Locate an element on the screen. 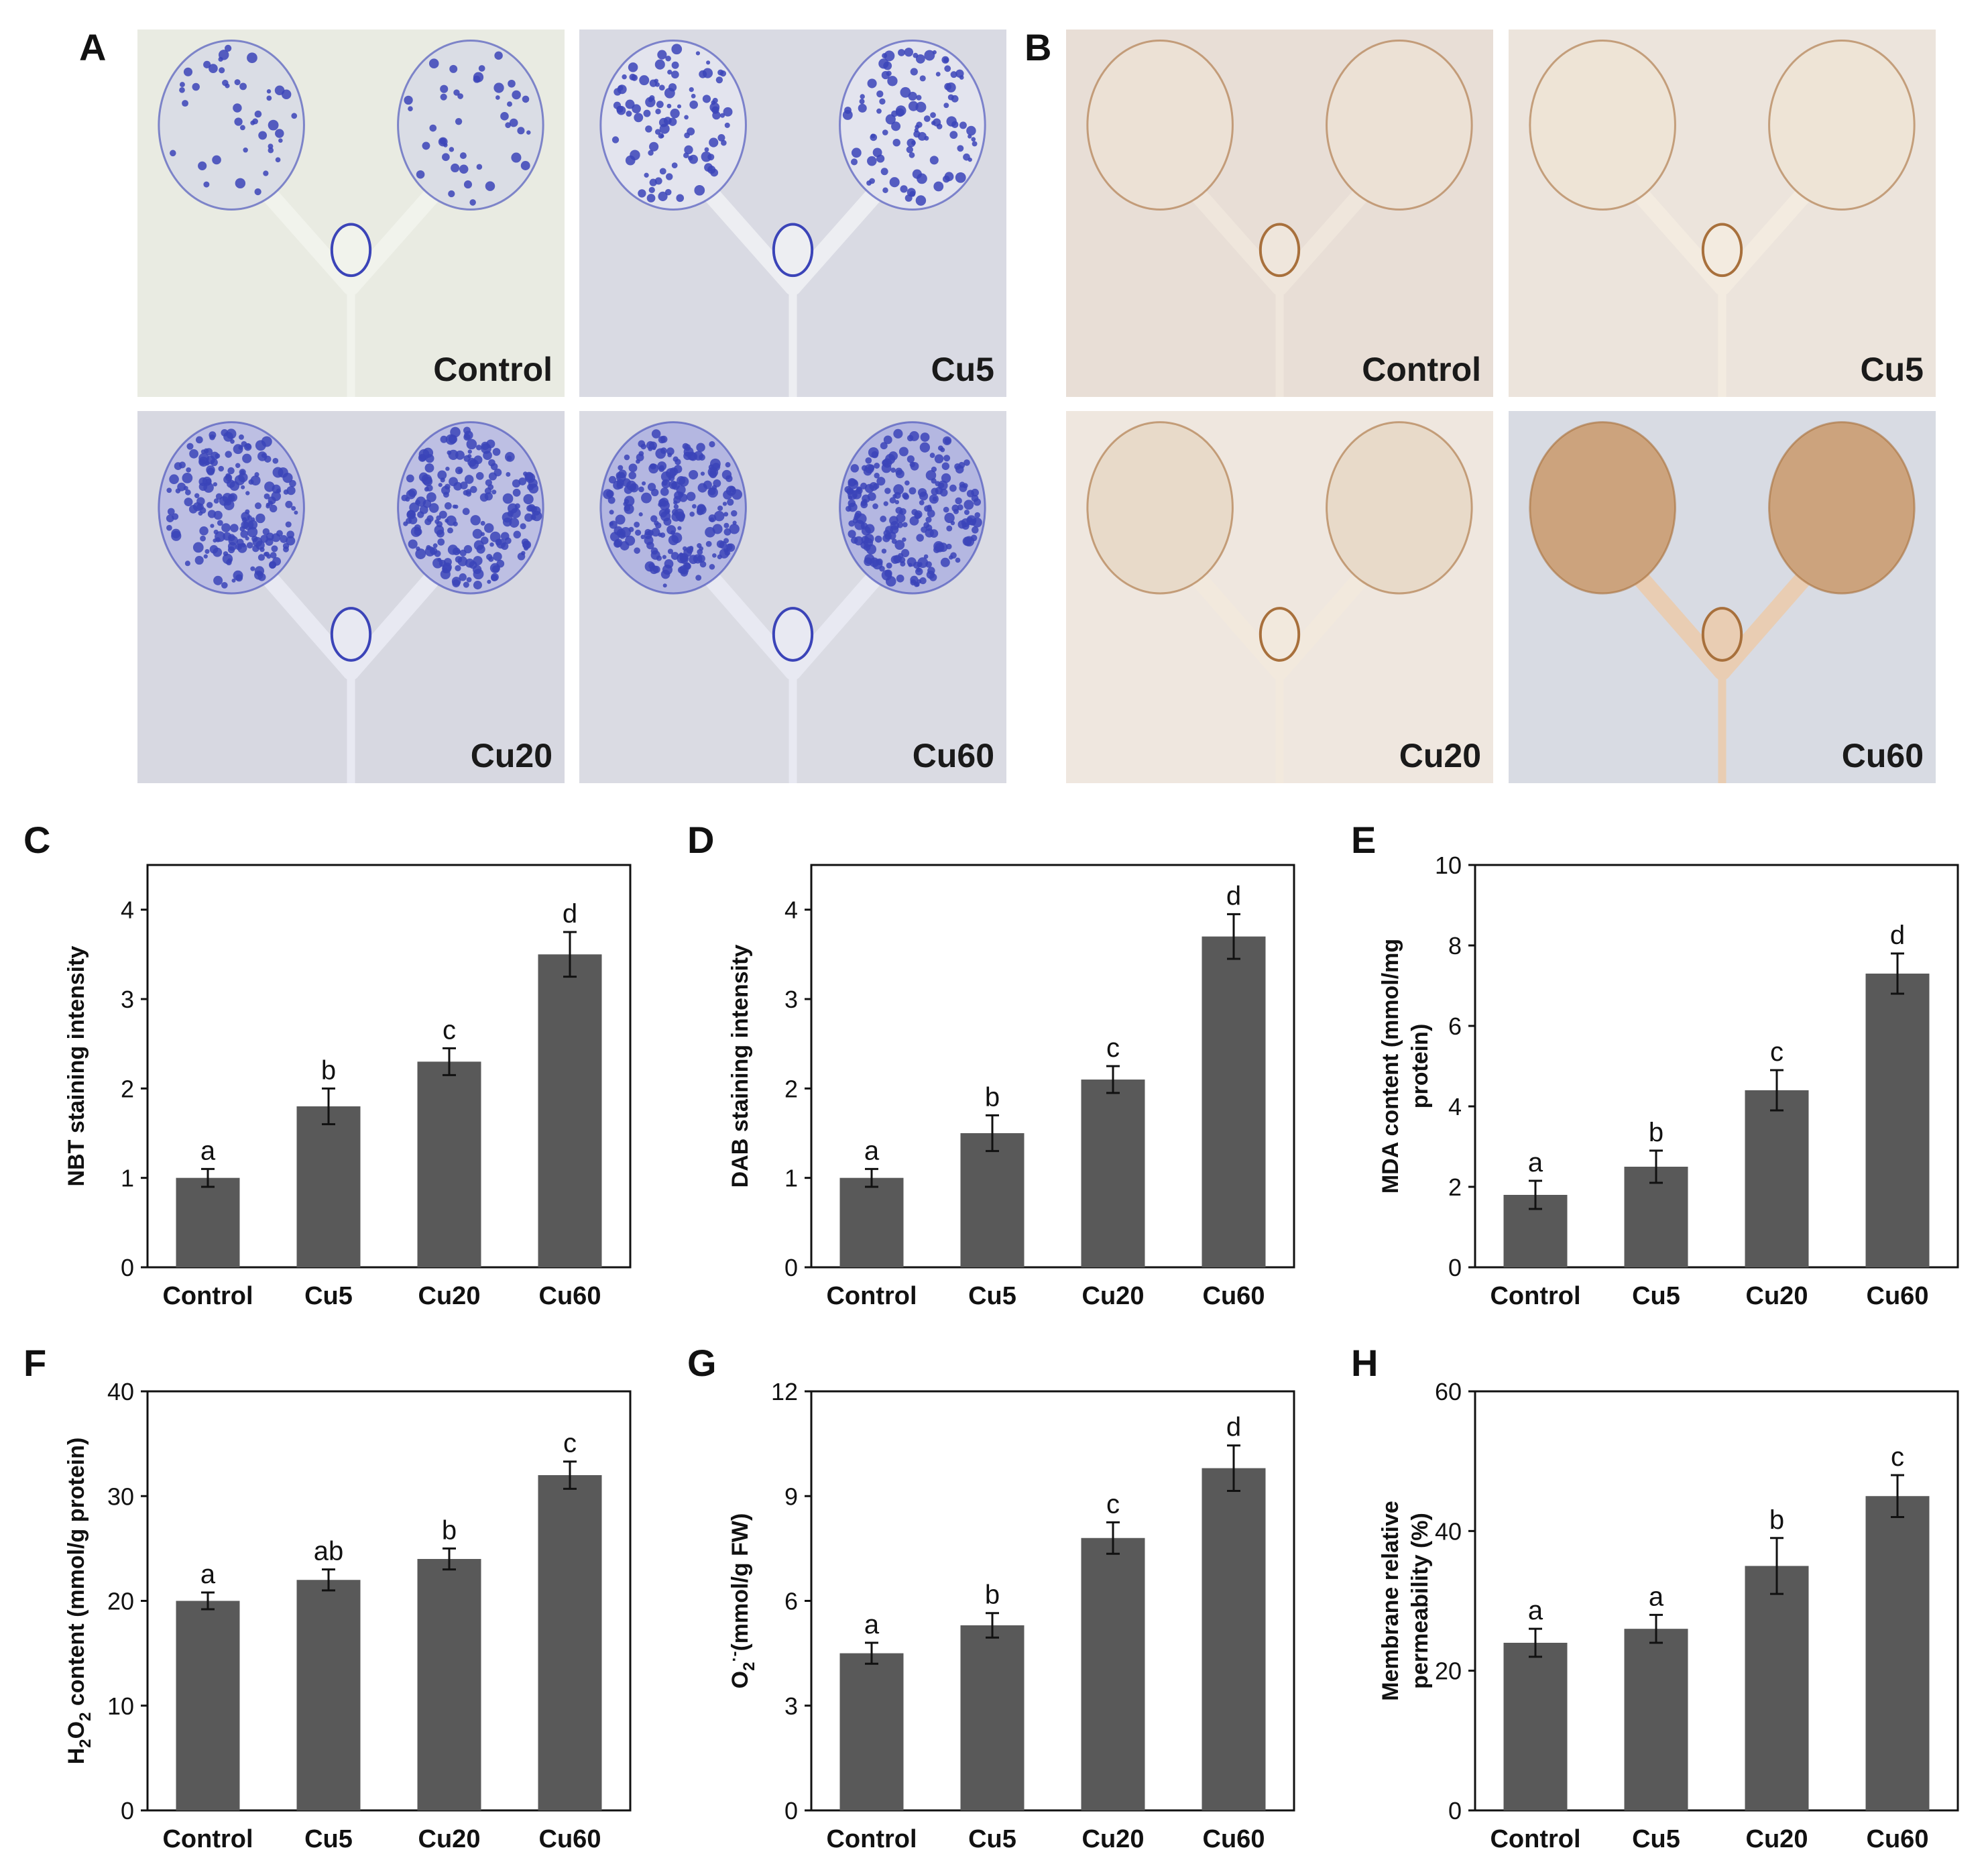 This screenshot has width=1988, height=1856. y-axis-label: permeability (%) is located at coordinates (1420, 1601).